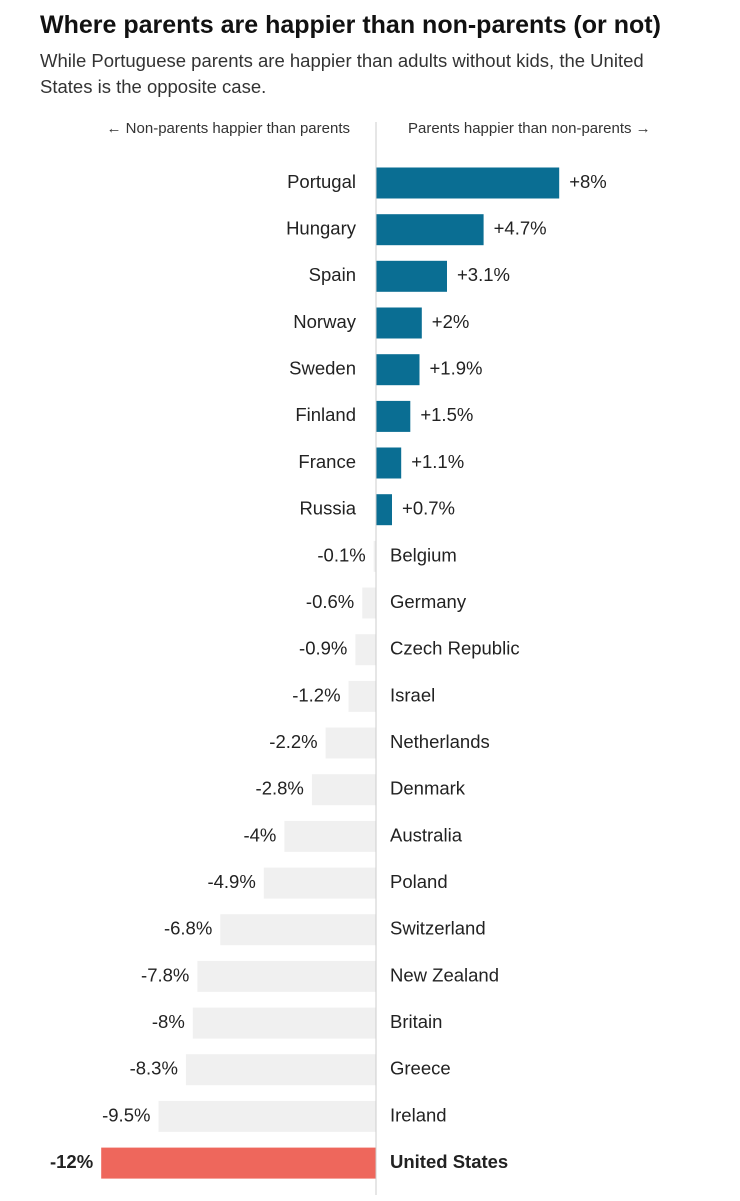  Describe the element at coordinates (188, 928) in the screenshot. I see `value-label: -6.8%` at that location.